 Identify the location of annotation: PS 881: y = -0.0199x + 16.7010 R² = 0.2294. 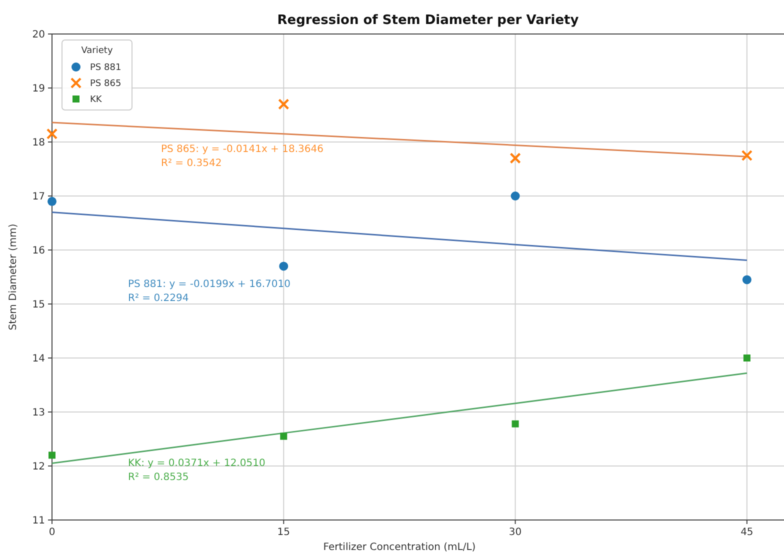
(209, 291).